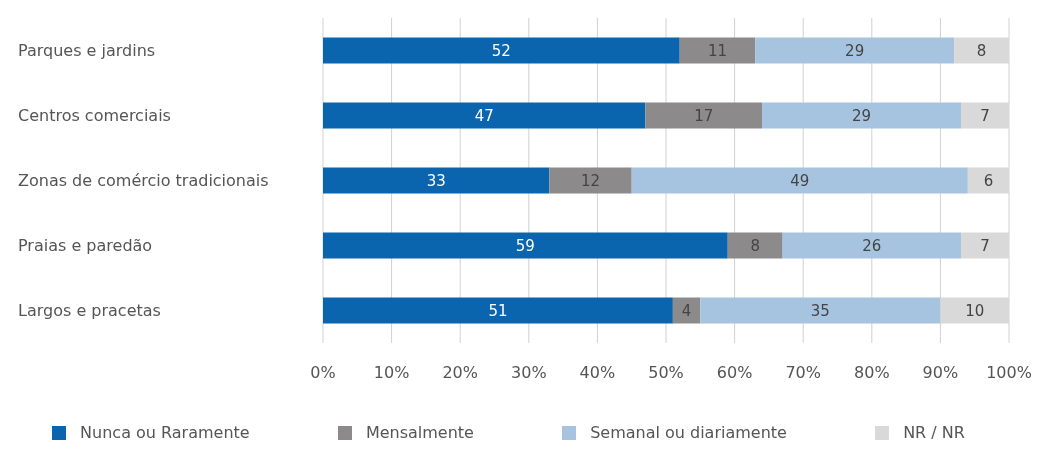  What do you see at coordinates (94, 115) in the screenshot?
I see `y-tick-label: Centros comerciais` at bounding box center [94, 115].